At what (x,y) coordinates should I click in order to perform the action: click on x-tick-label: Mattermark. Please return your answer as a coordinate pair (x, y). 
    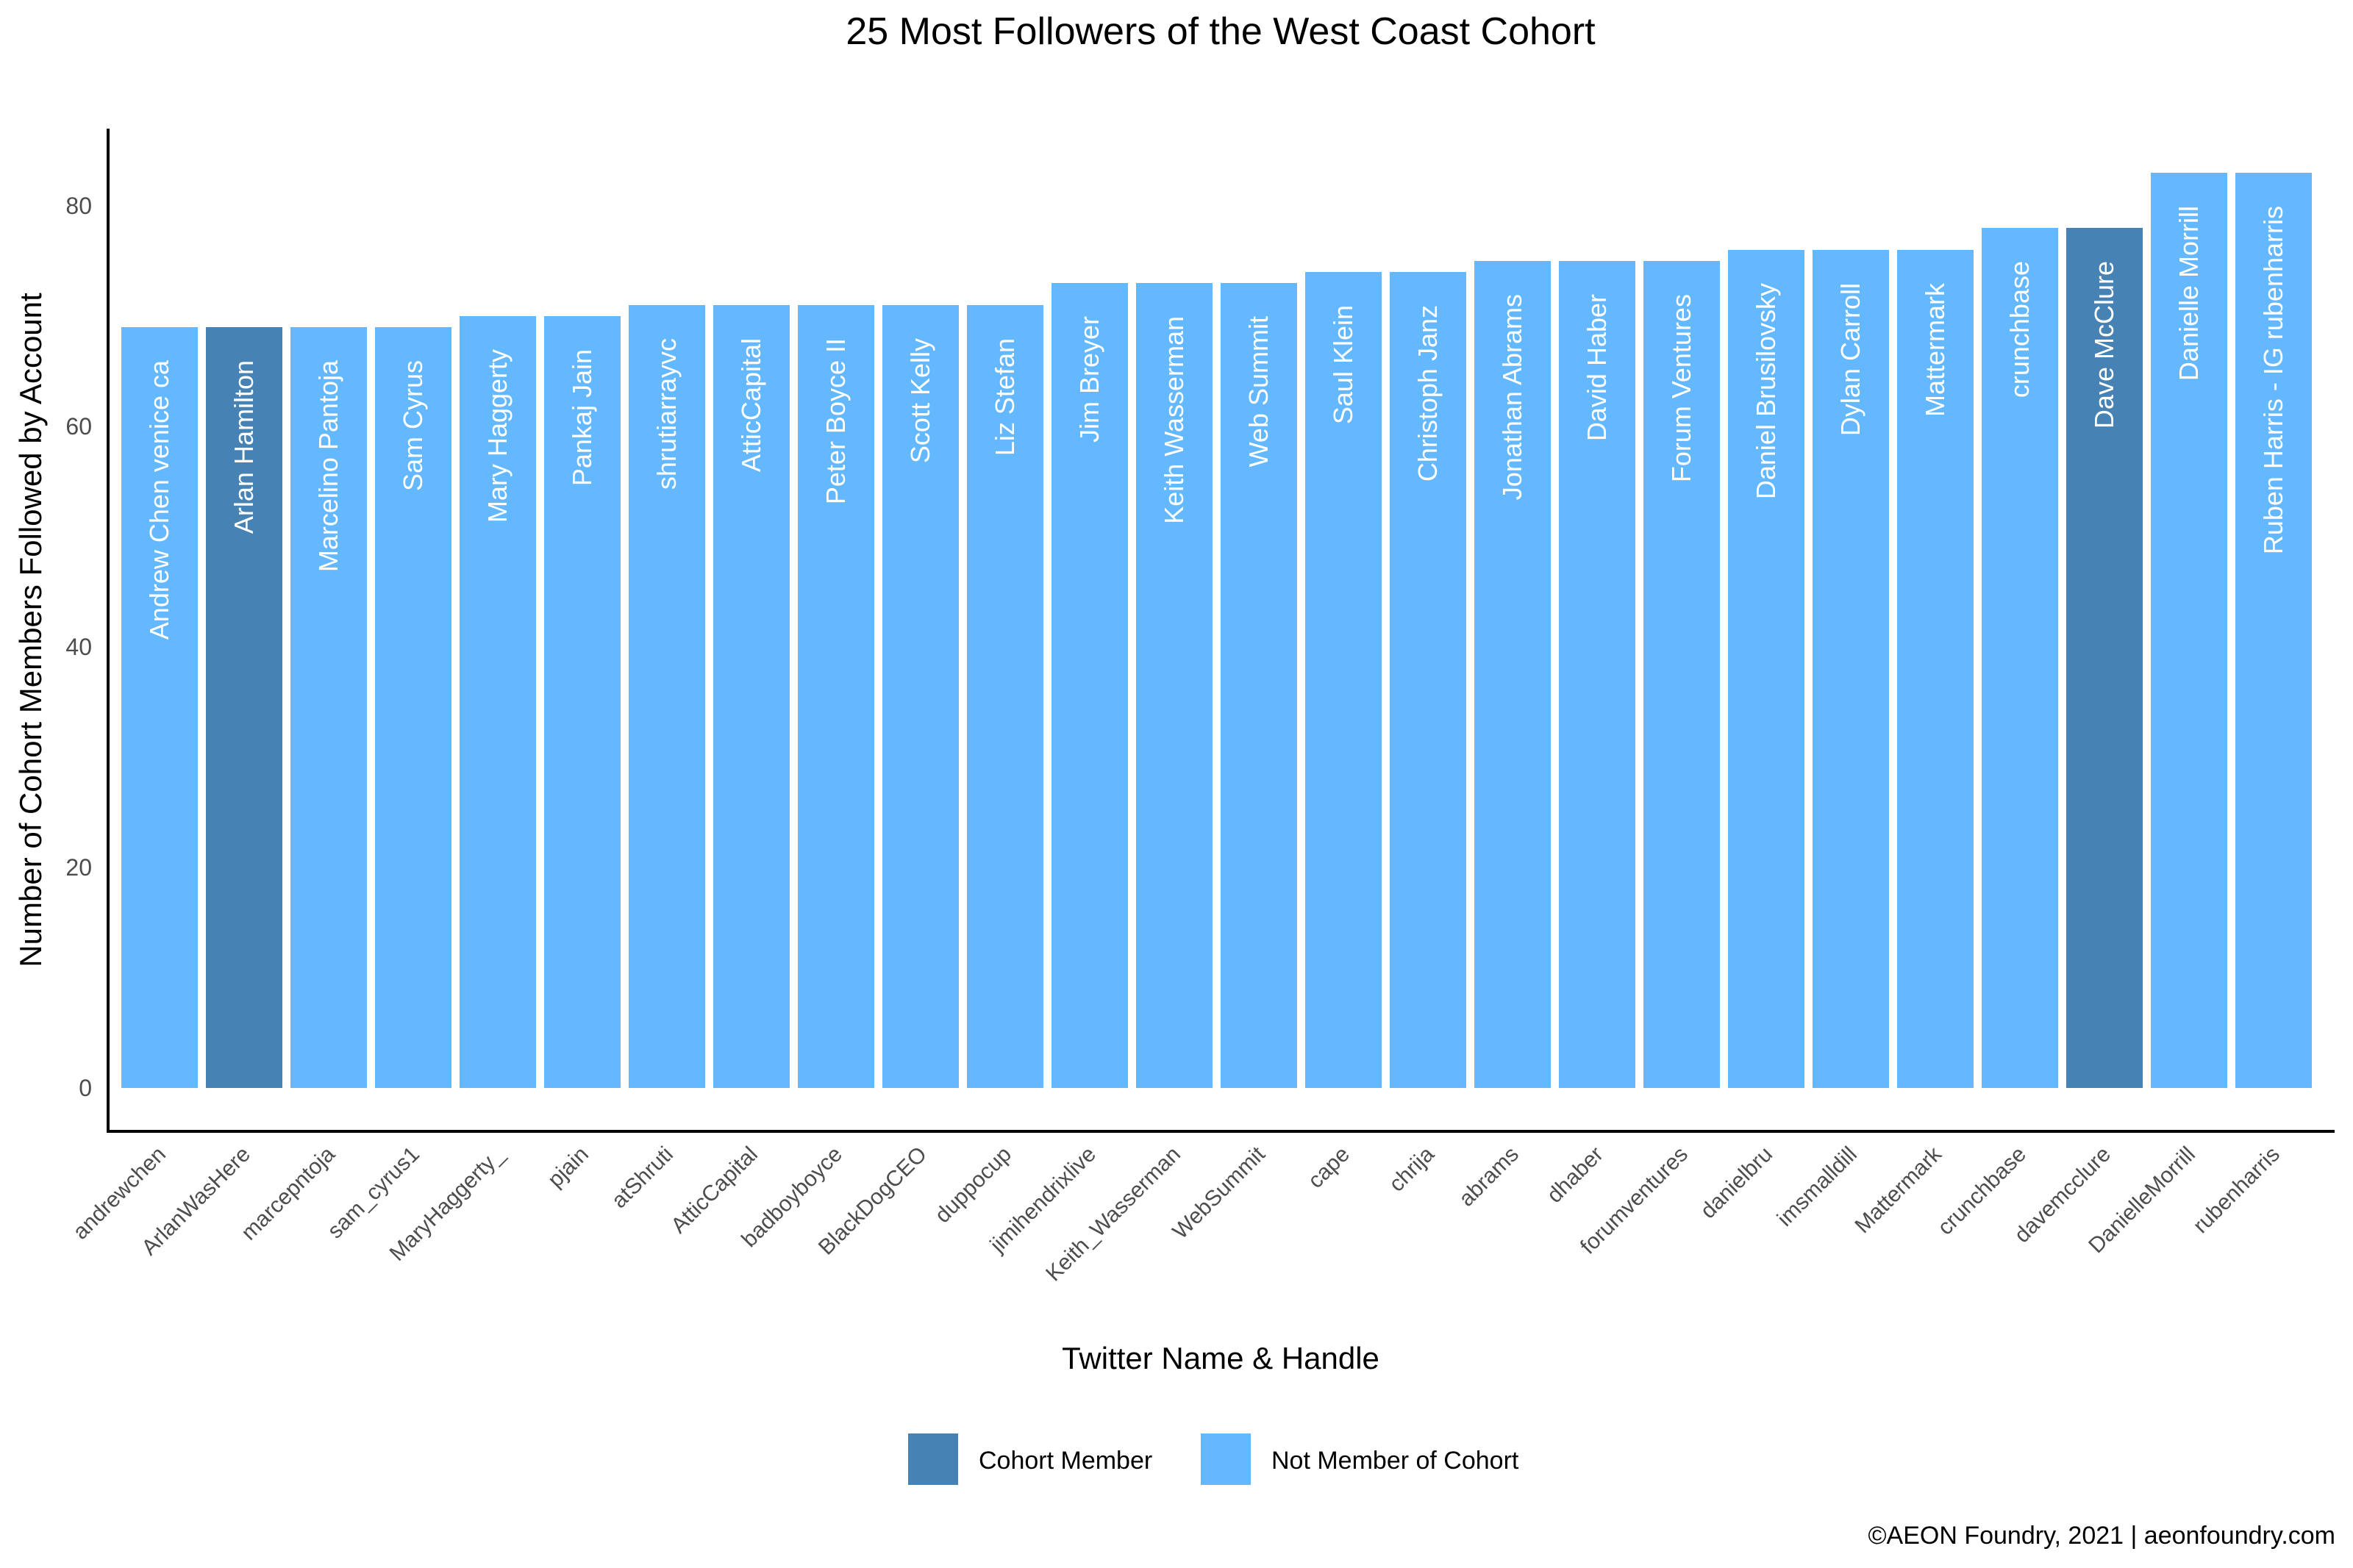
    Looking at the image, I should click on (1898, 1190).